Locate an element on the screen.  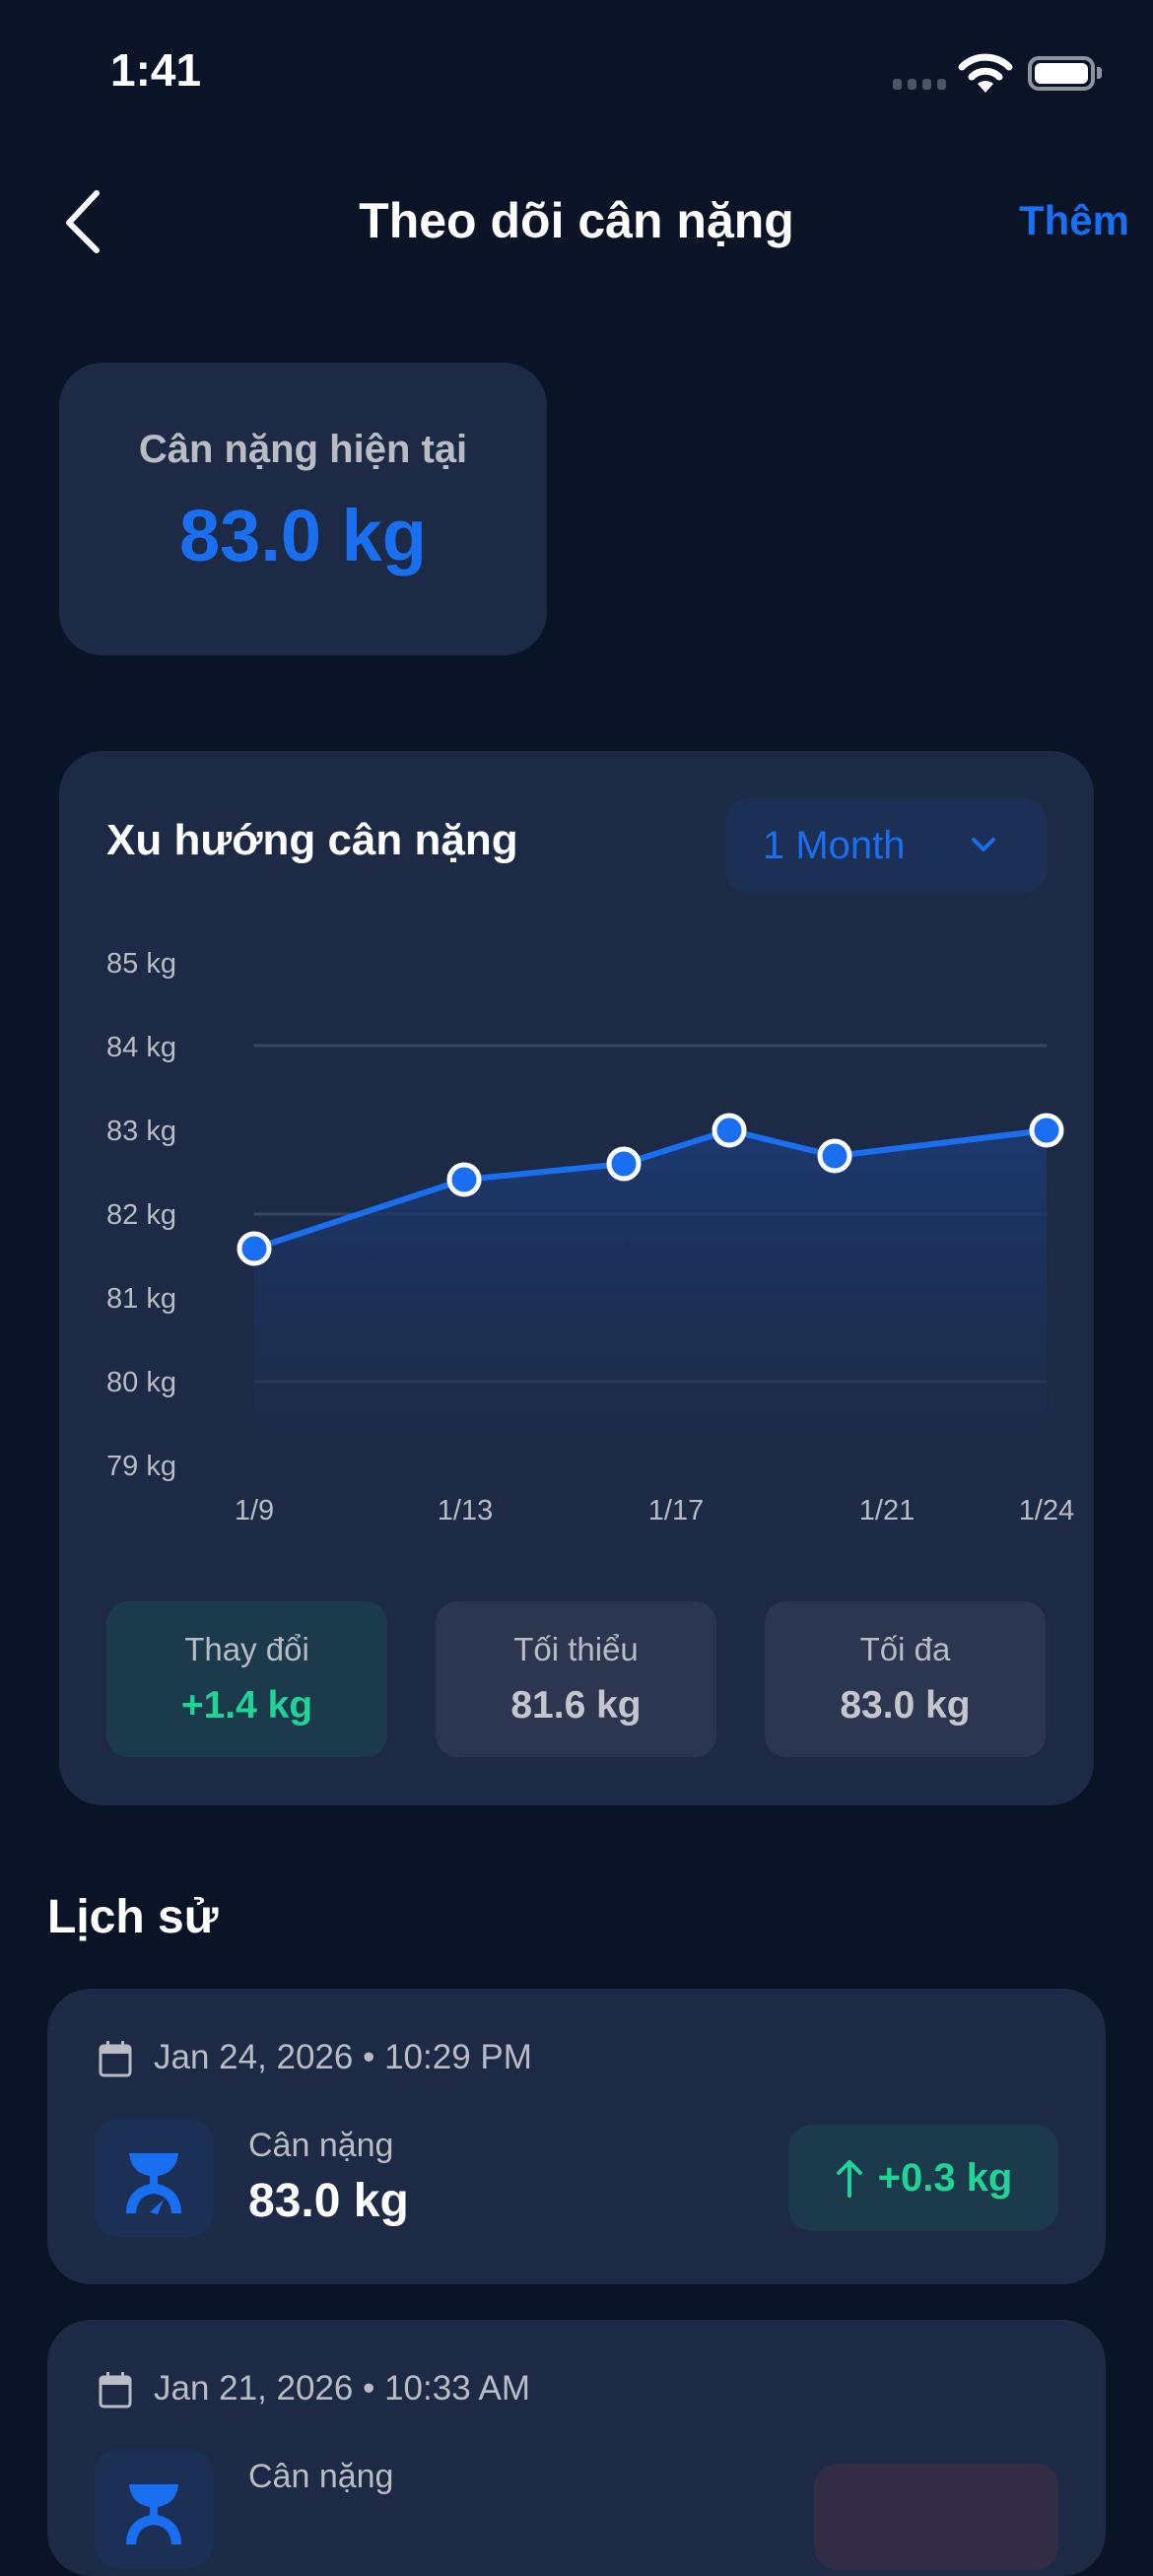
x-tick: 1/17 is located at coordinates (676, 1510).